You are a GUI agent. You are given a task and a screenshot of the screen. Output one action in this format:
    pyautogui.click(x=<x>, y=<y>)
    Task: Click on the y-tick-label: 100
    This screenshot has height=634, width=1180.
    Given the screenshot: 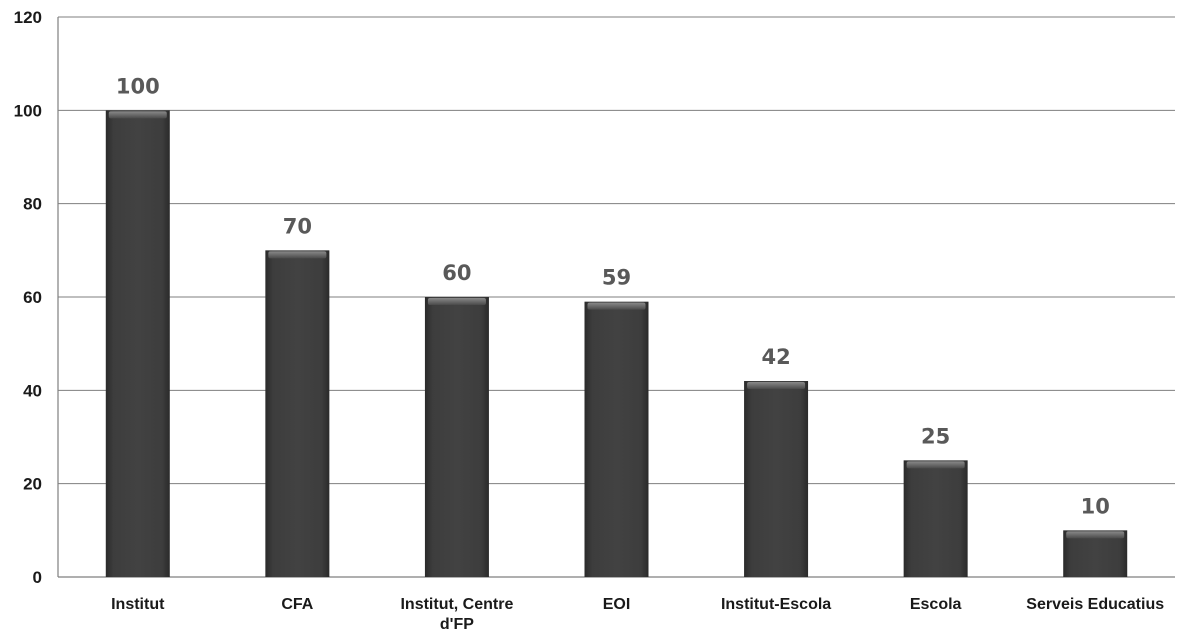 What is the action you would take?
    pyautogui.click(x=28, y=110)
    